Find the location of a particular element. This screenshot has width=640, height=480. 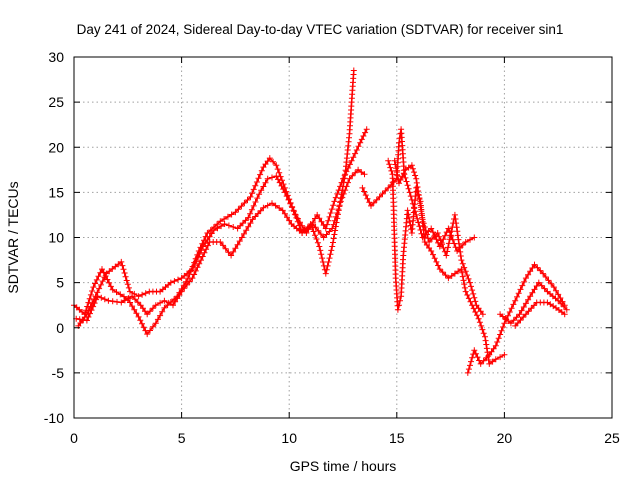

x-tick-label: 15 is located at coordinates (397, 438).